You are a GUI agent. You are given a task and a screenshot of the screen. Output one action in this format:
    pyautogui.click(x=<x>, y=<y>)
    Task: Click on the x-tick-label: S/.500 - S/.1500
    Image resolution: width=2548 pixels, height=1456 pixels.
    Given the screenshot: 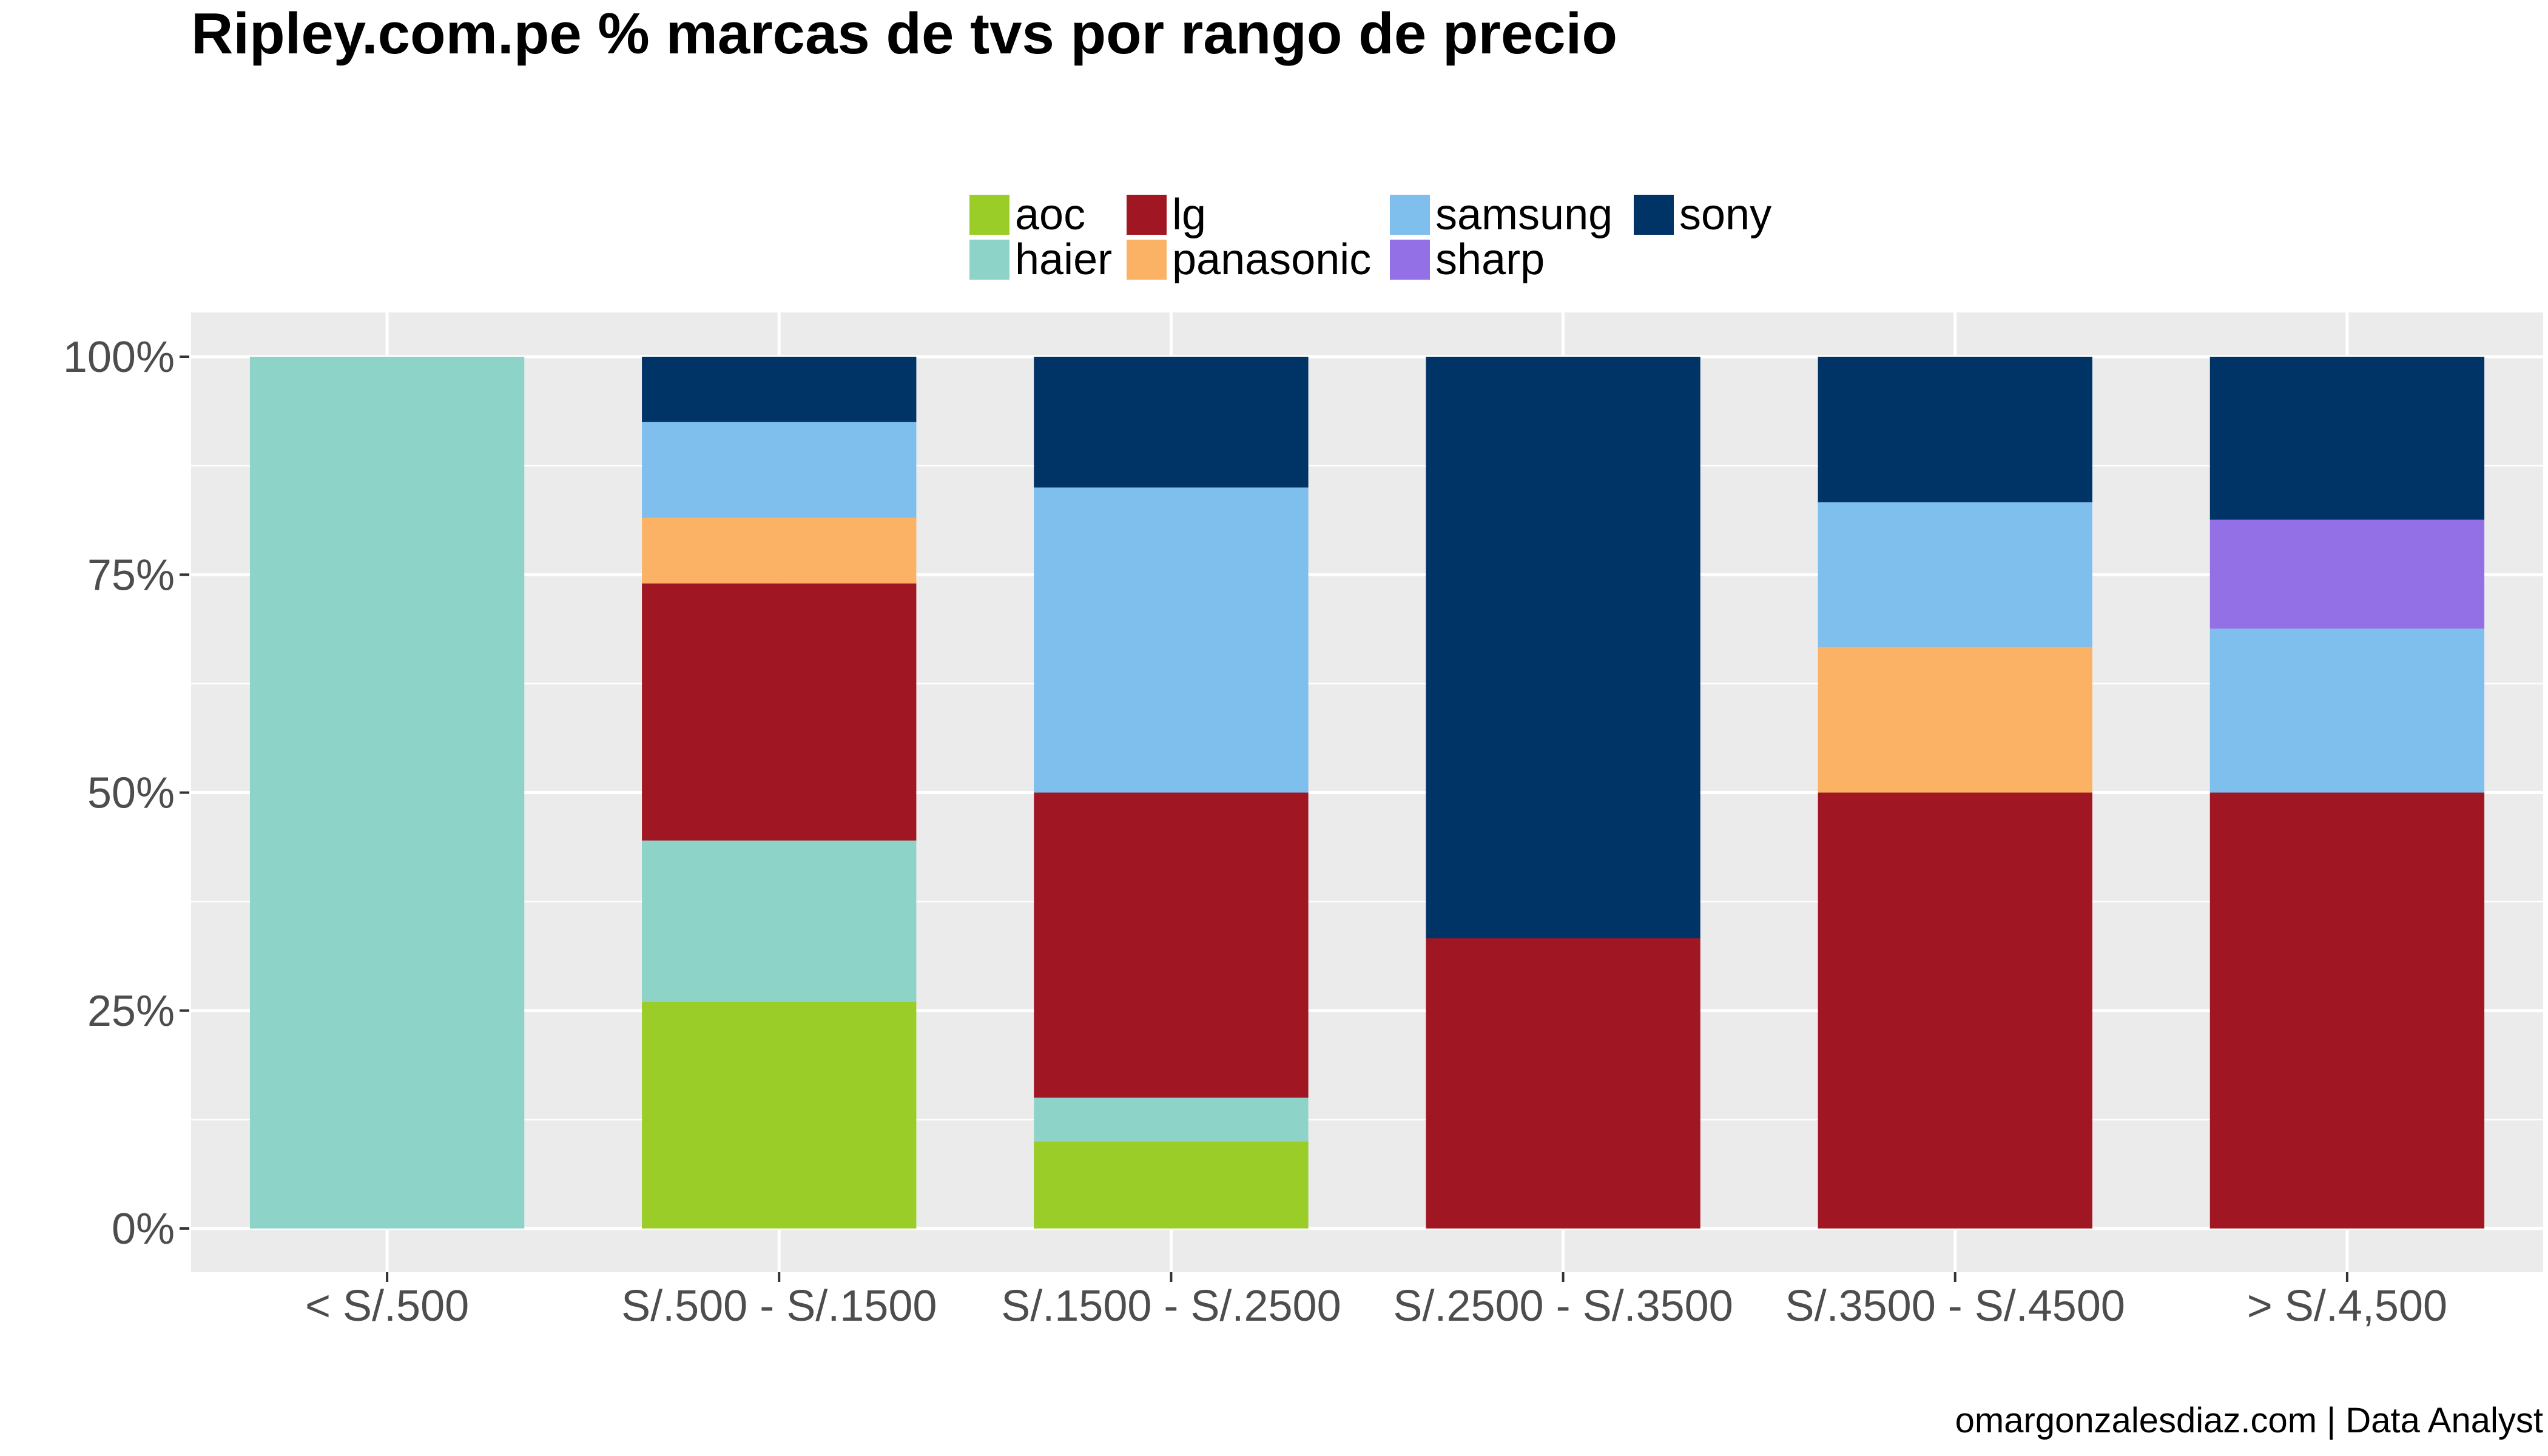 What is the action you would take?
    pyautogui.click(x=779, y=1306)
    